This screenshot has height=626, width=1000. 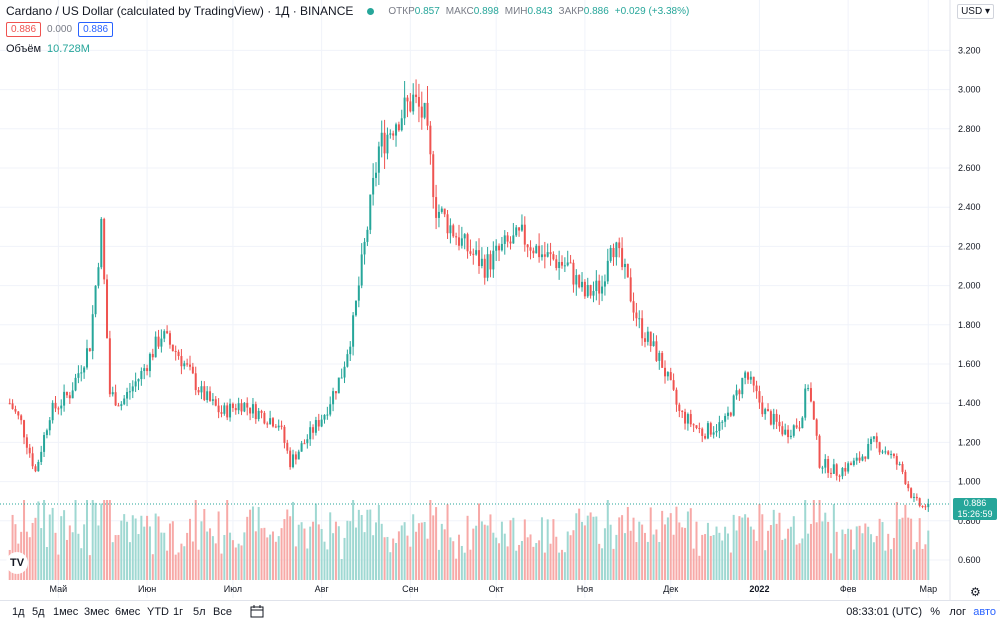 What do you see at coordinates (935, 612) in the screenshot?
I see `percent-toggle: %` at bounding box center [935, 612].